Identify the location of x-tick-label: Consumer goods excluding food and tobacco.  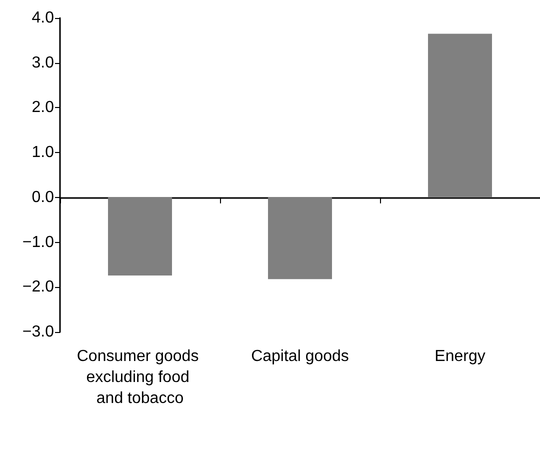
(140, 377).